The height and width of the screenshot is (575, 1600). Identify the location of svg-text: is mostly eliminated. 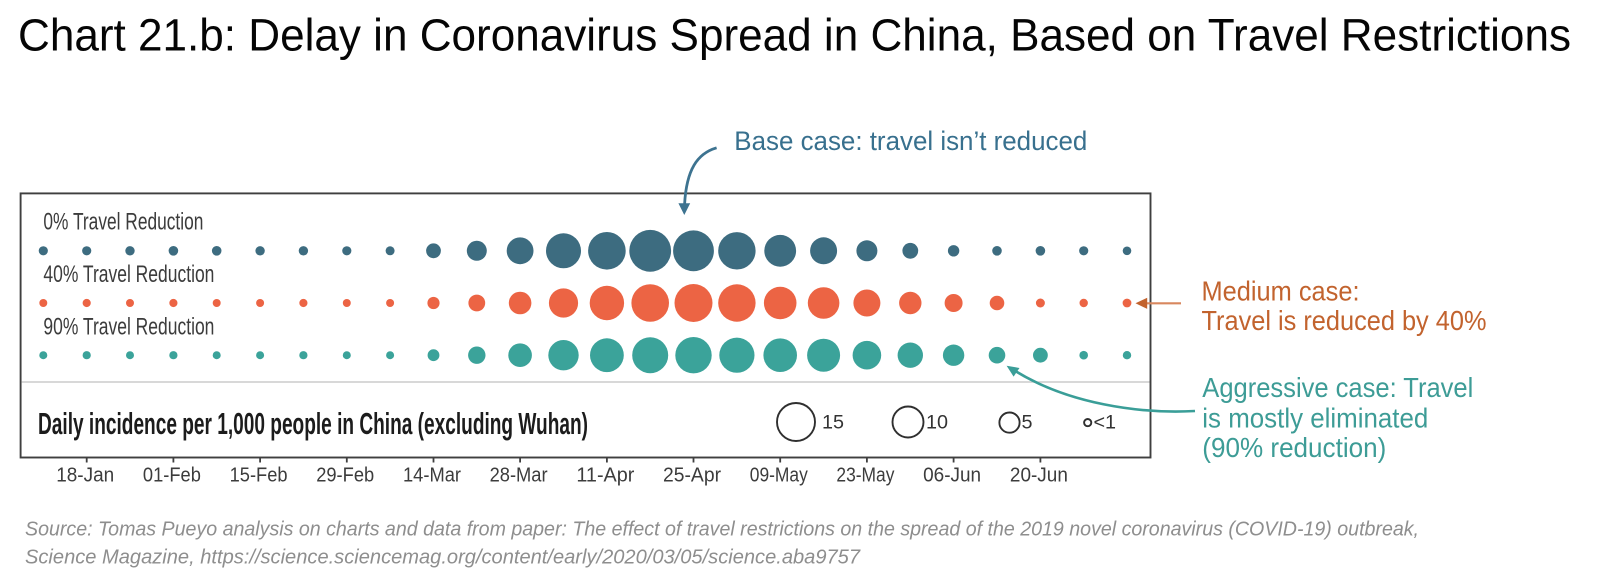
(1315, 418).